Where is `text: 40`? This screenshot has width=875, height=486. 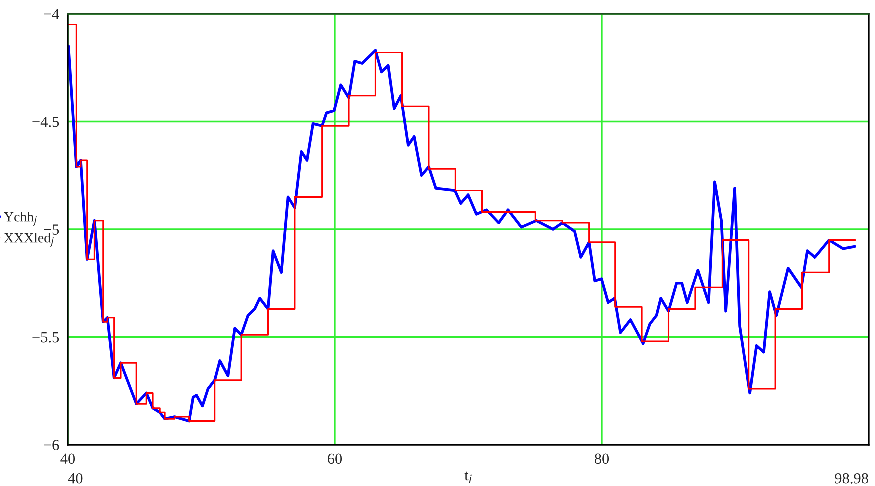
text: 40 is located at coordinates (75, 478).